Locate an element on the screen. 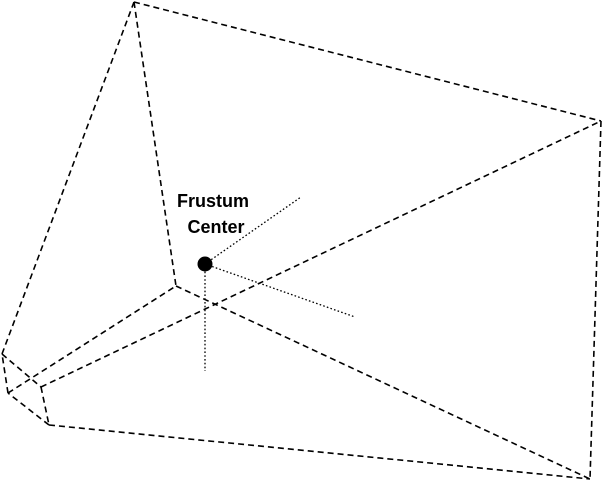  near-plane-edge-bottom is located at coordinates (28, 409).